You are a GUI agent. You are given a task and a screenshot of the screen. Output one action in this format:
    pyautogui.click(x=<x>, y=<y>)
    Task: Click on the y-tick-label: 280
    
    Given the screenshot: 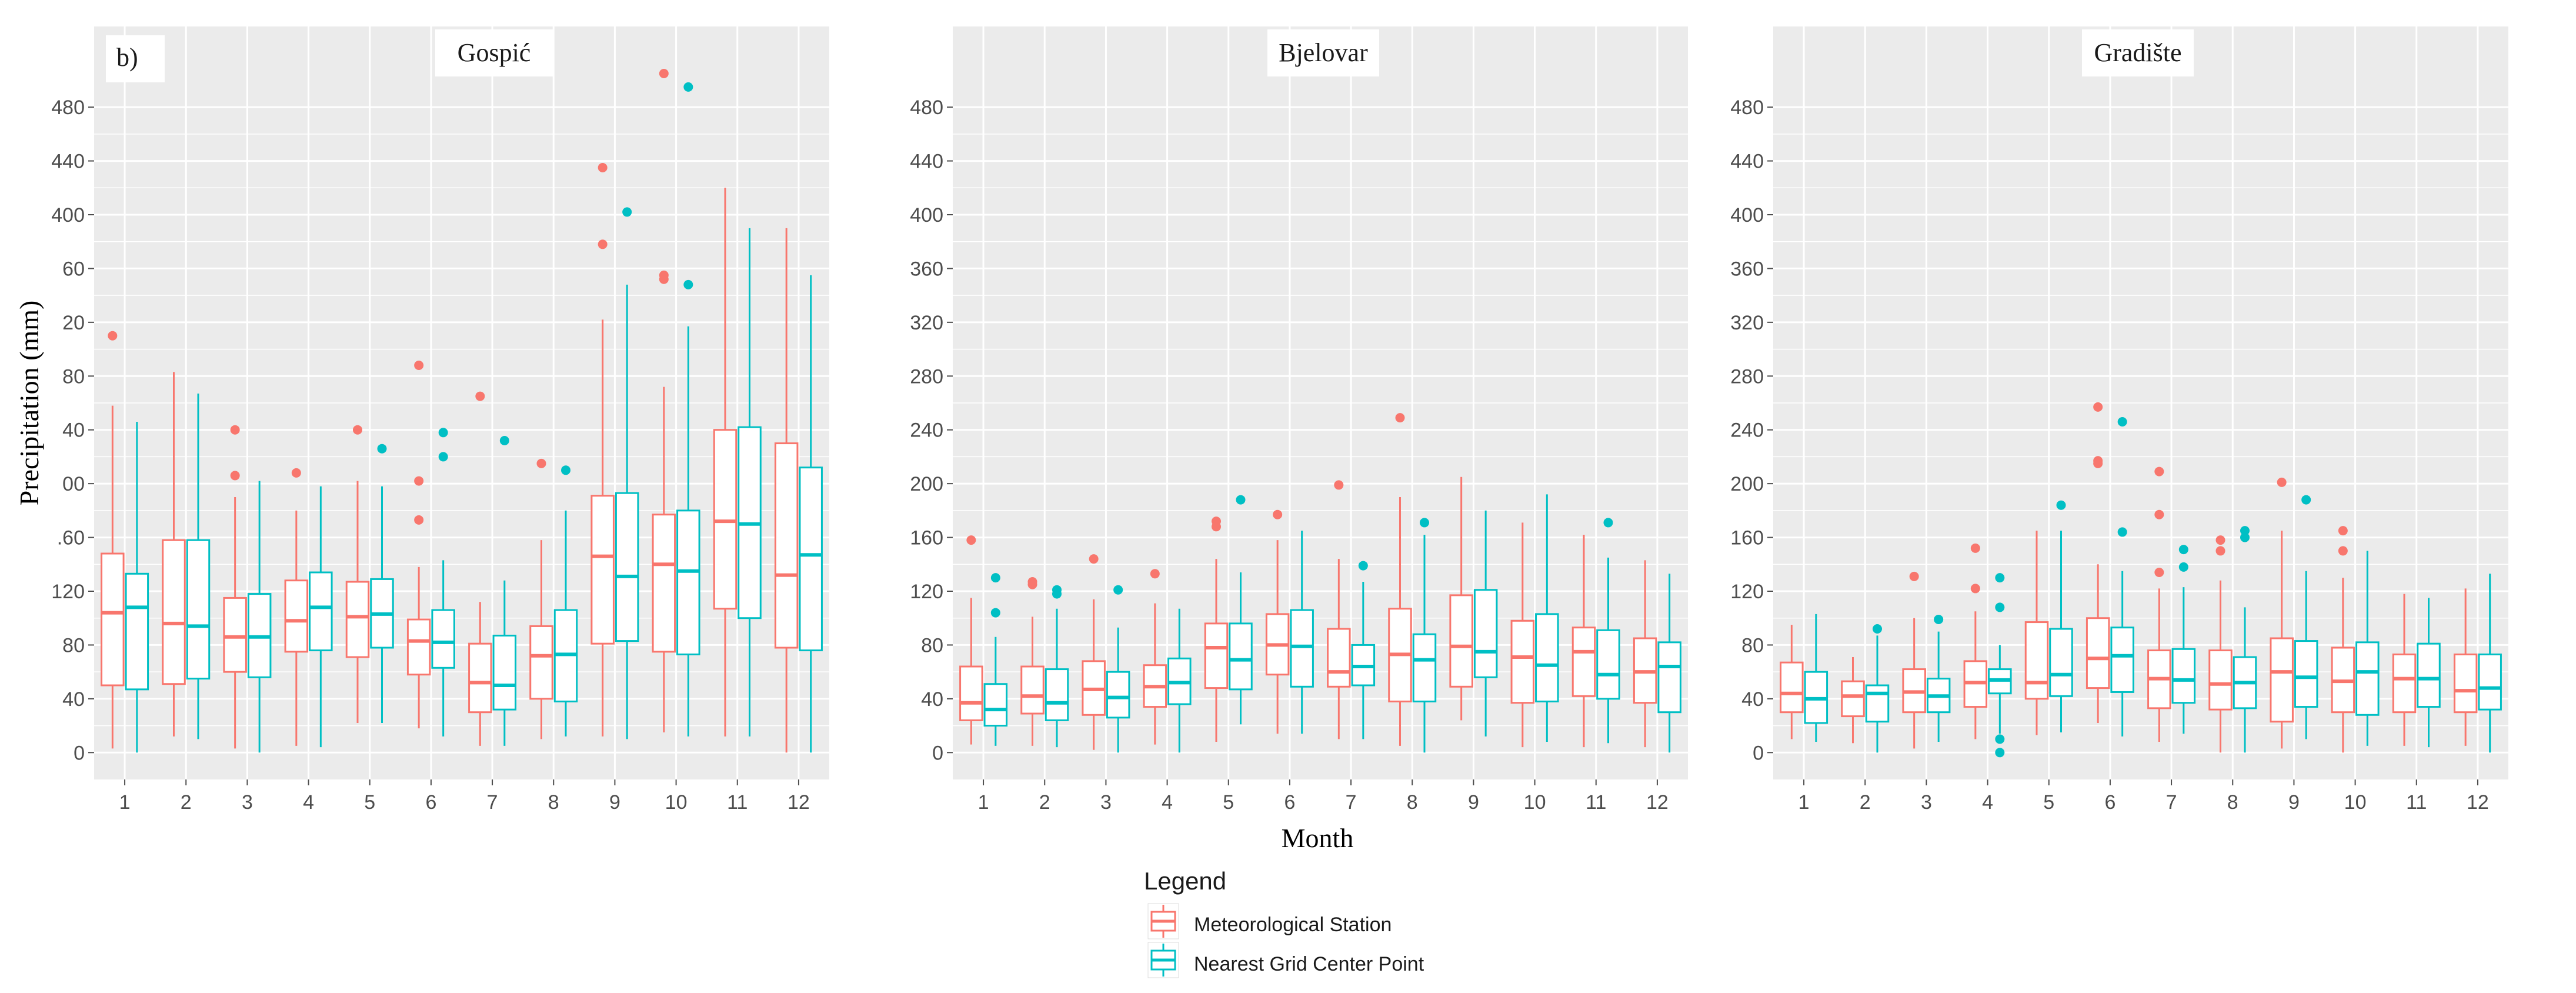 What is the action you would take?
    pyautogui.click(x=926, y=376)
    